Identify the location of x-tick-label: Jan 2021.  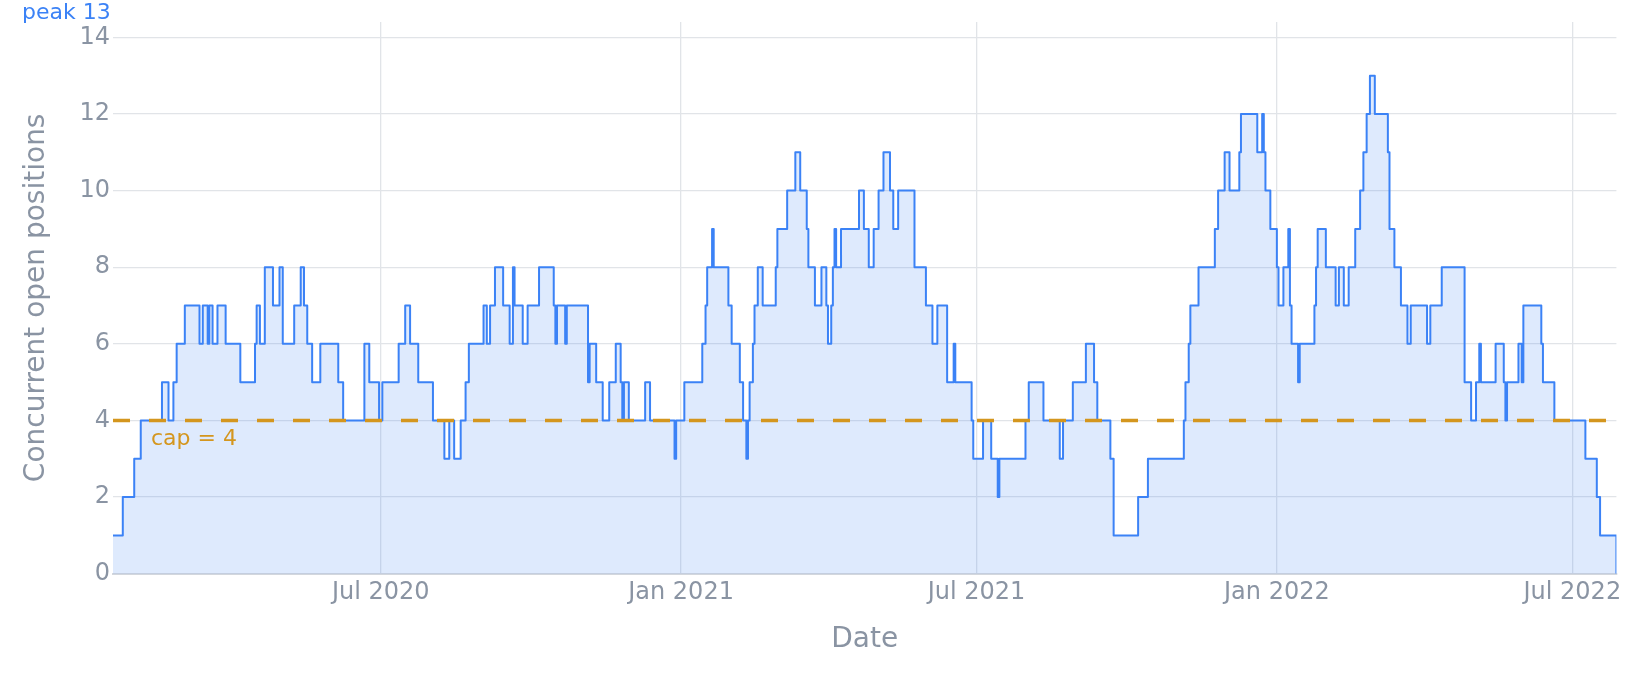
(680, 591).